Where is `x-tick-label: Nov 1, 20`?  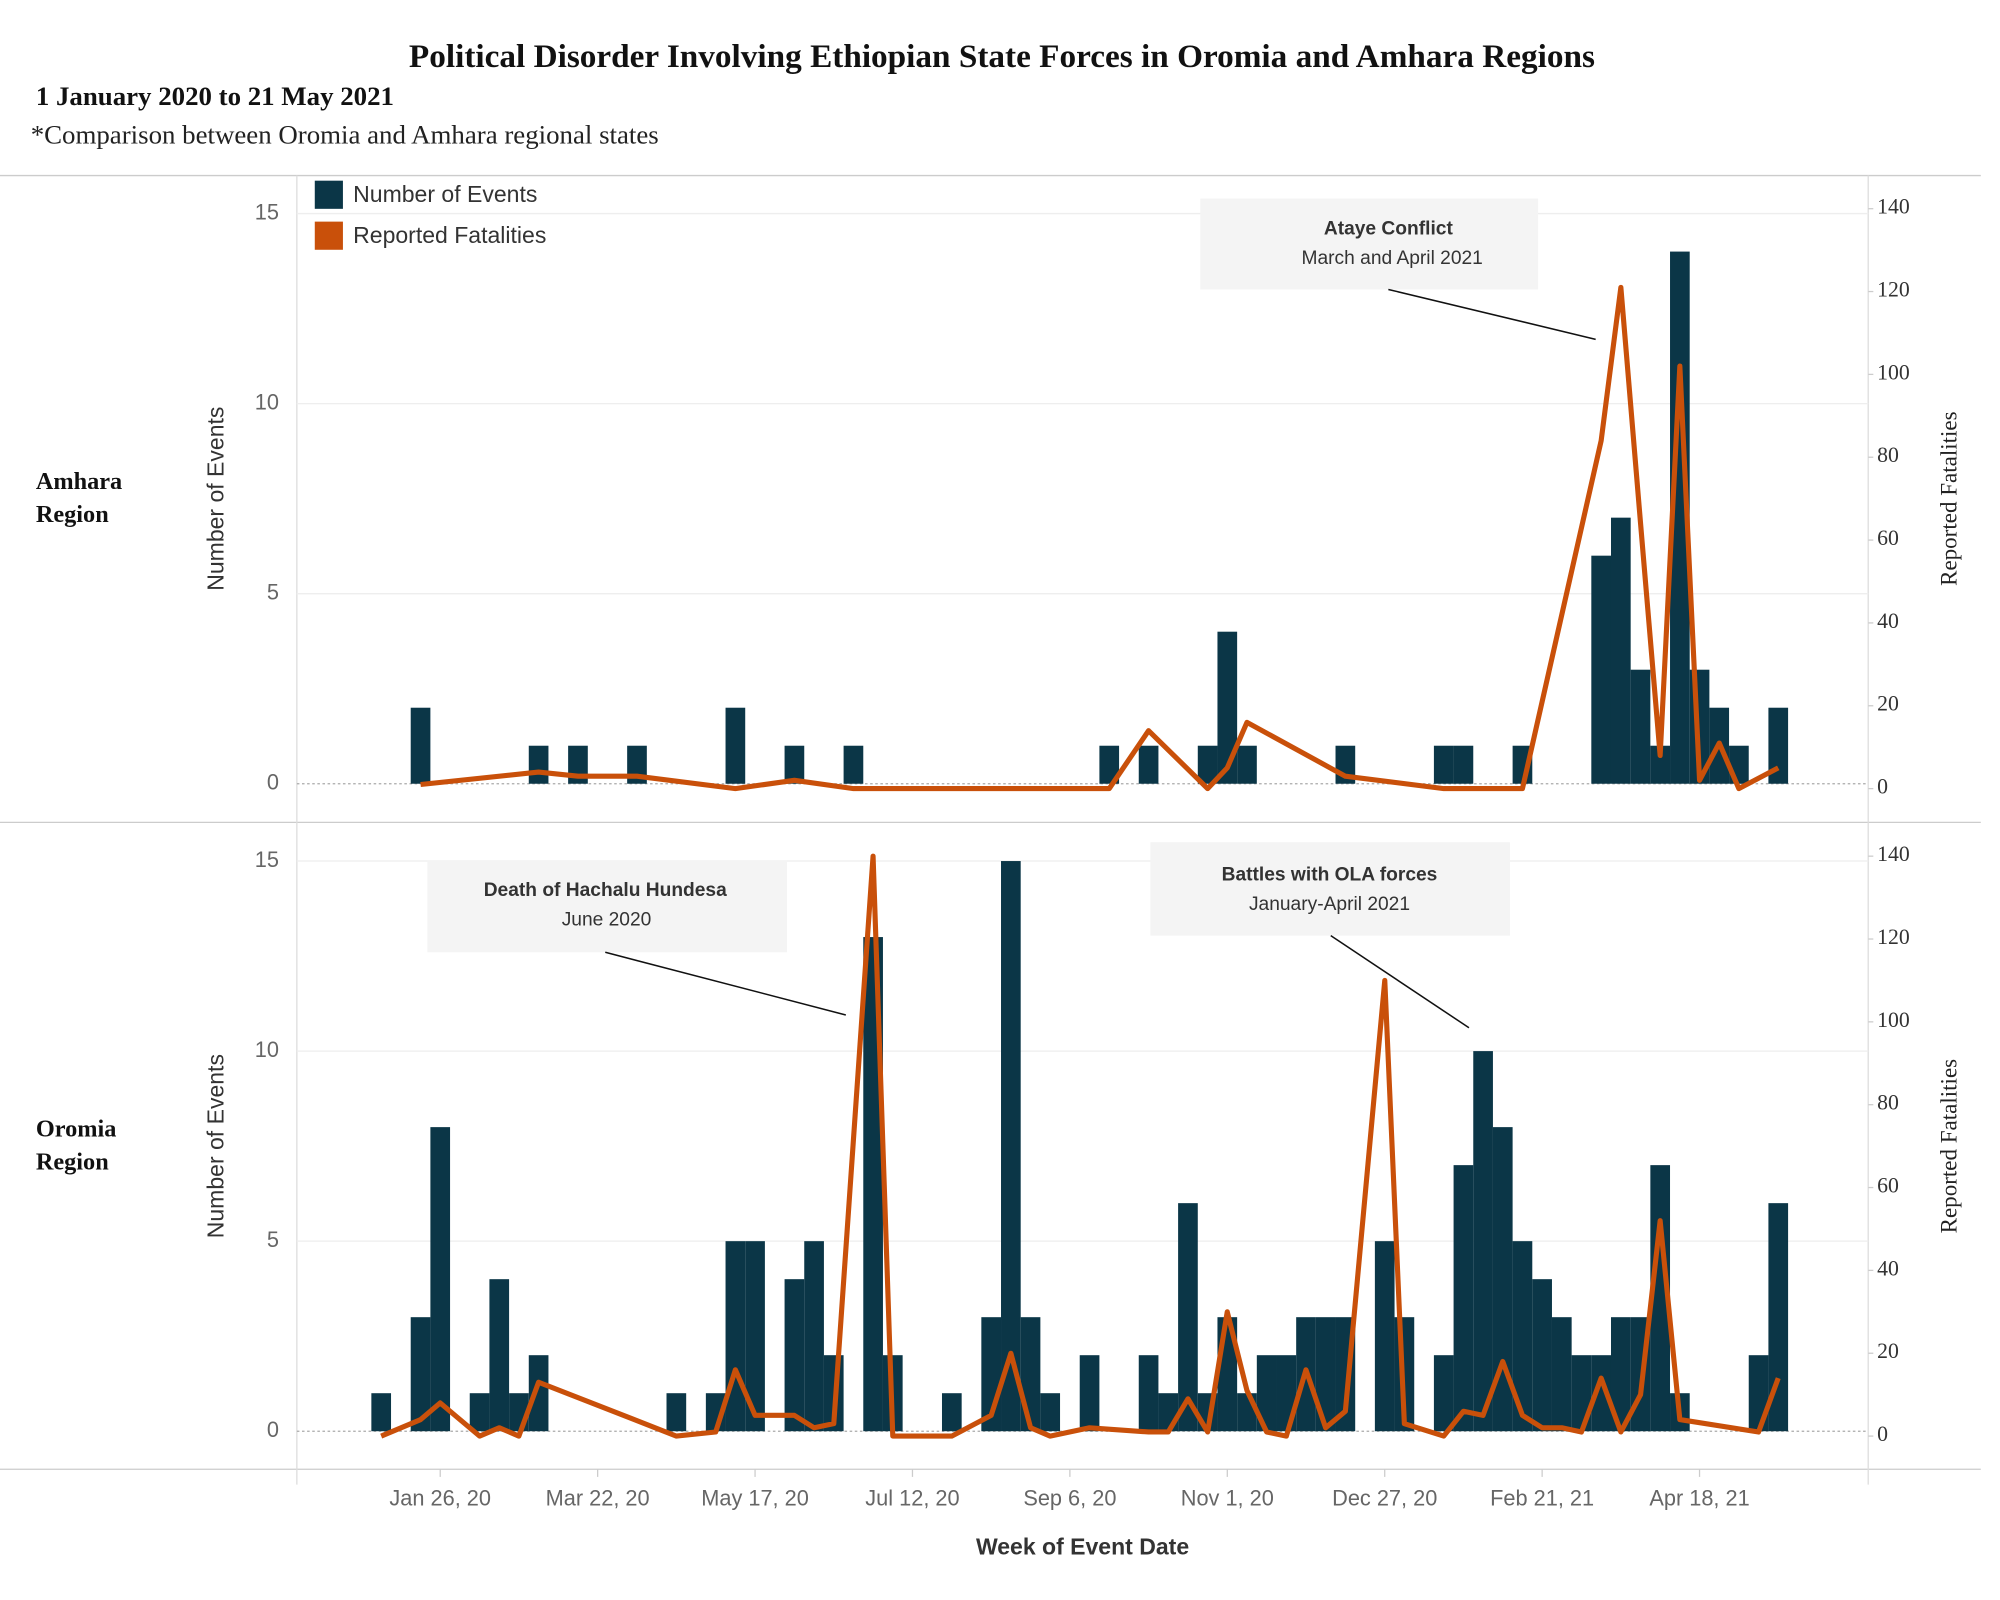
x-tick-label: Nov 1, 20 is located at coordinates (1227, 1498).